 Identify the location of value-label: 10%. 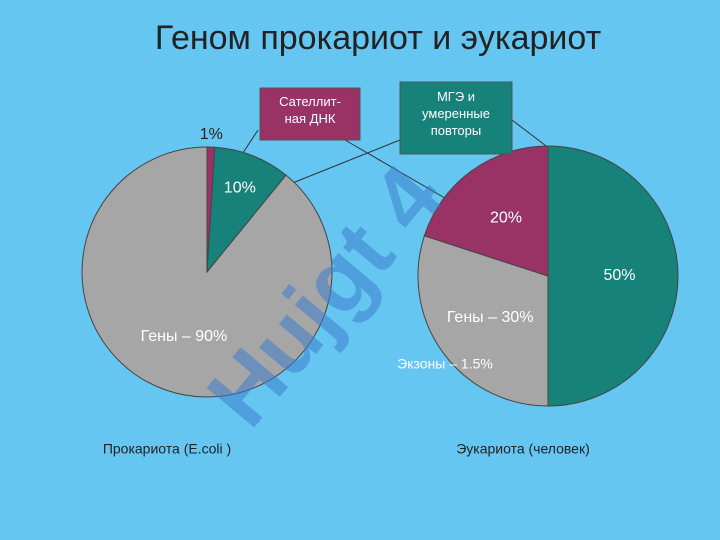
(240, 187).